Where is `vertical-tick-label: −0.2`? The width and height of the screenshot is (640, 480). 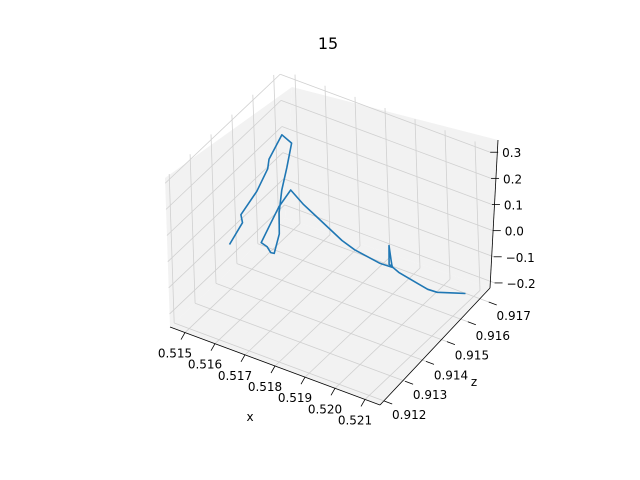 vertical-tick-label: −0.2 is located at coordinates (521, 284).